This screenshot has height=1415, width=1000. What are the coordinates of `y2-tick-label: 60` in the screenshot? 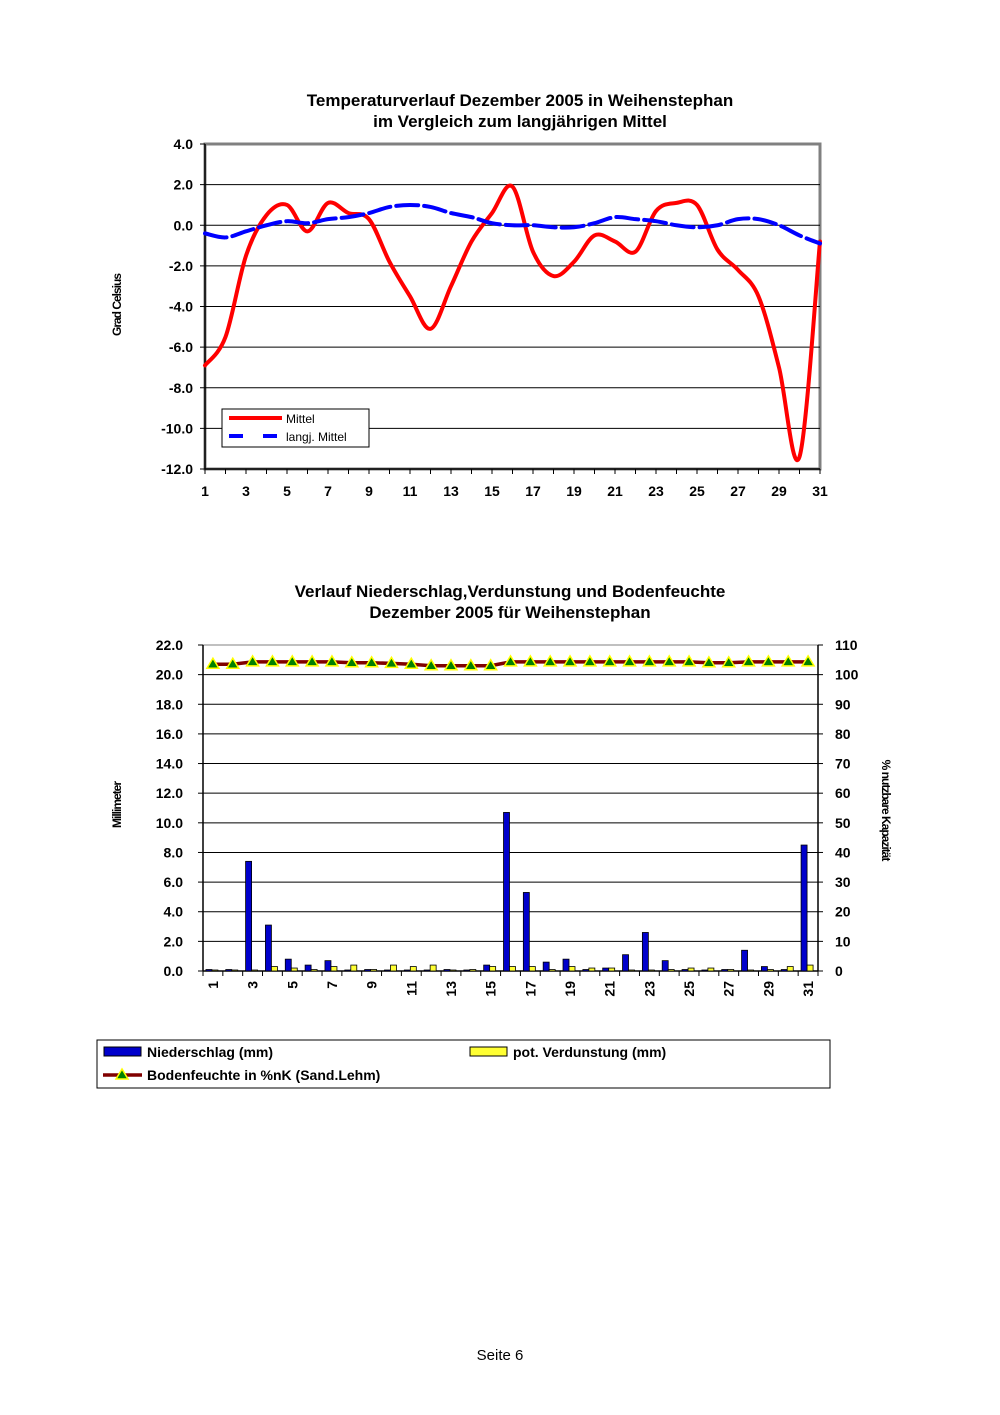 It's located at (843, 793).